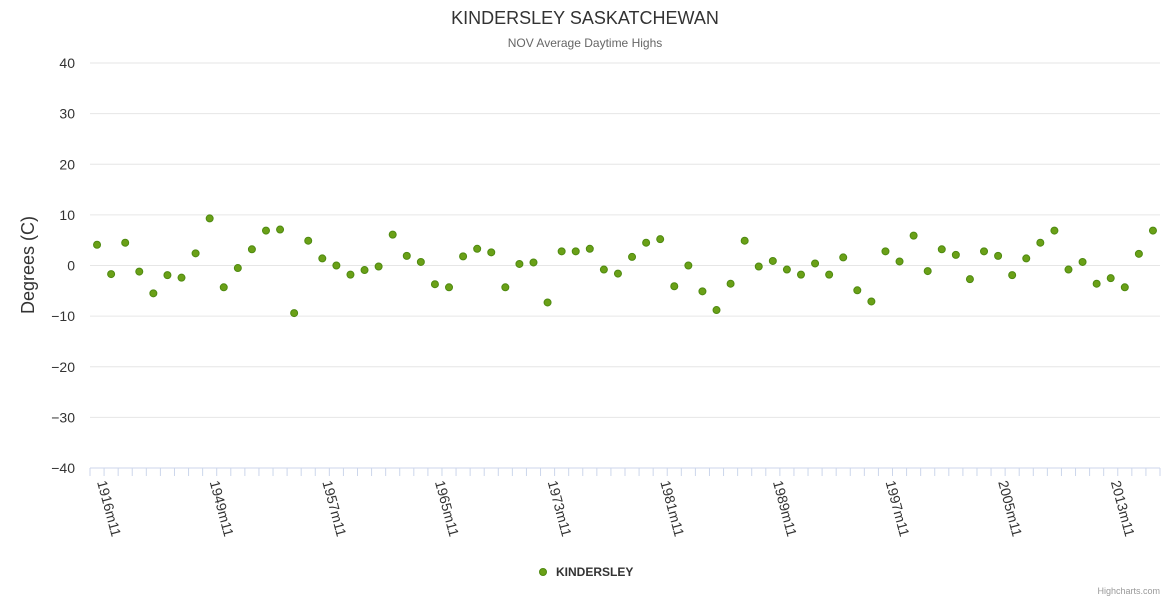 The image size is (1170, 600). What do you see at coordinates (67, 215) in the screenshot?
I see `y-tick-label: 10` at bounding box center [67, 215].